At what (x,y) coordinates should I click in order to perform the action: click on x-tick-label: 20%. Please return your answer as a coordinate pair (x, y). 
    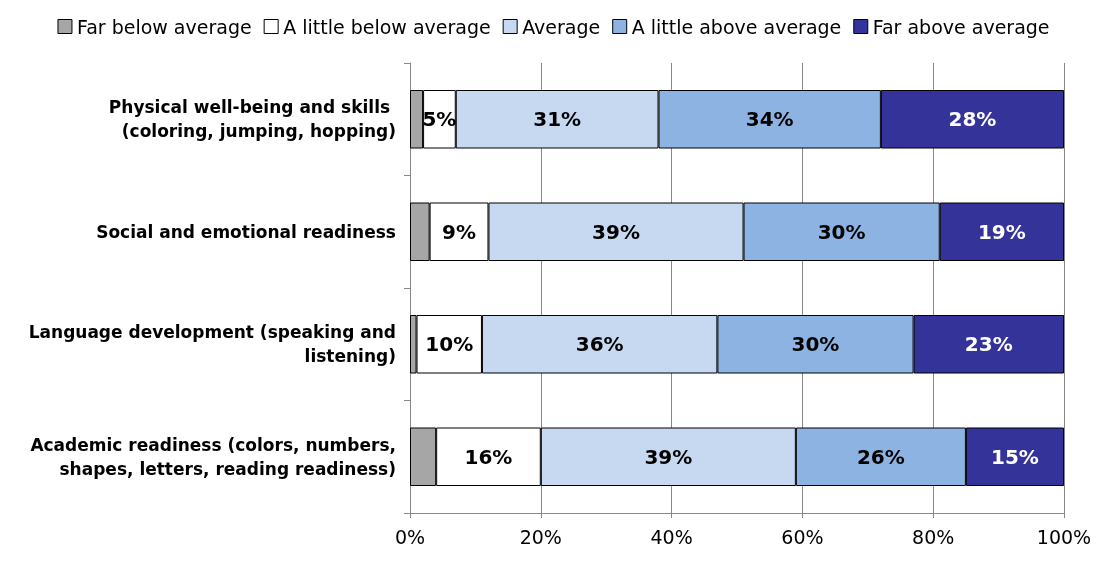
    Looking at the image, I should click on (540, 536).